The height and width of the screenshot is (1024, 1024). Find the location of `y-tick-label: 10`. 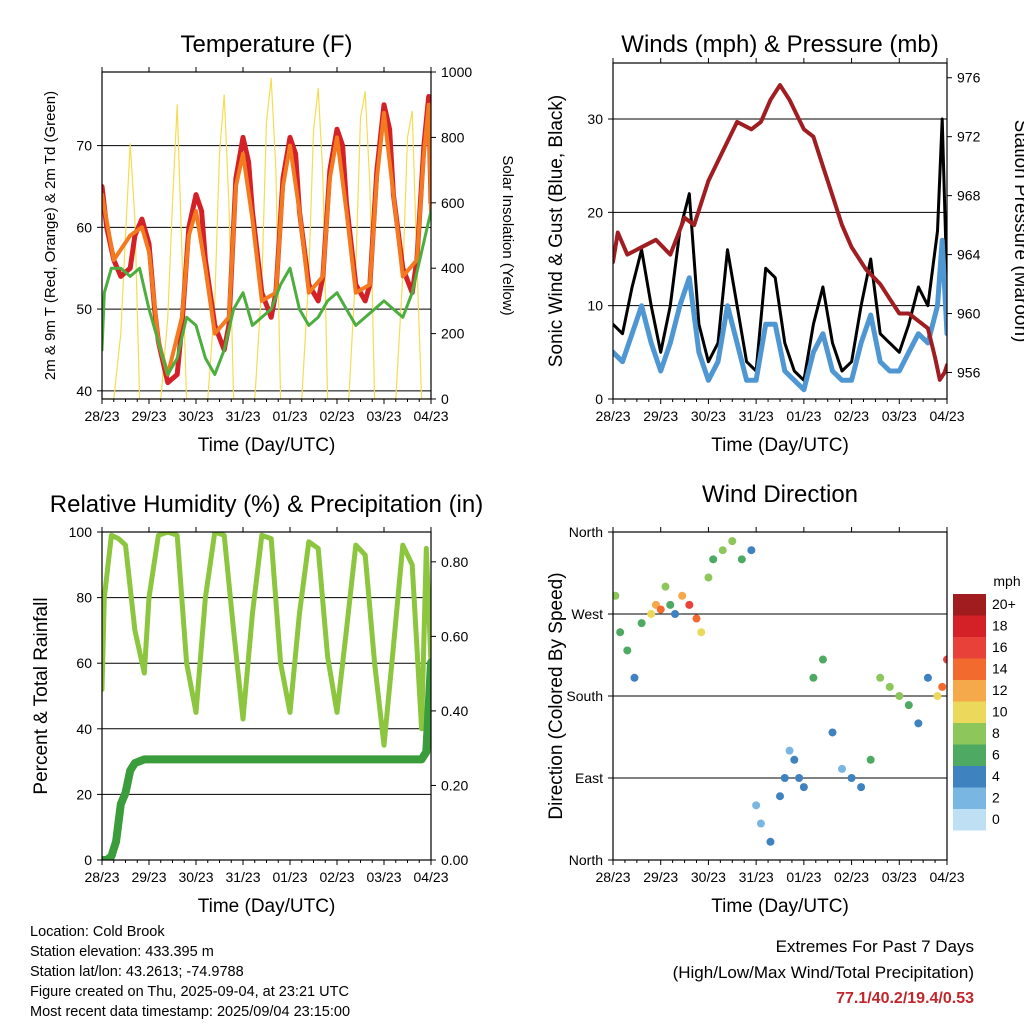

y-tick-label: 10 is located at coordinates (595, 306).